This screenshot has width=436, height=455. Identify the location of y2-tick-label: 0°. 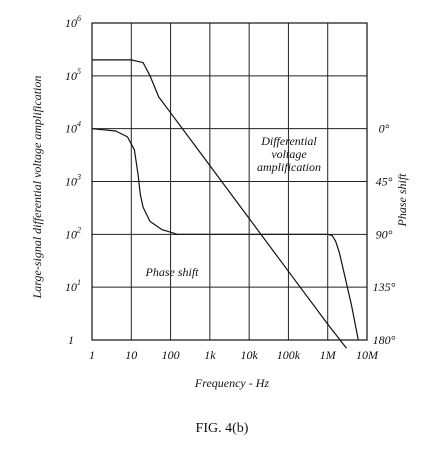
(384, 129).